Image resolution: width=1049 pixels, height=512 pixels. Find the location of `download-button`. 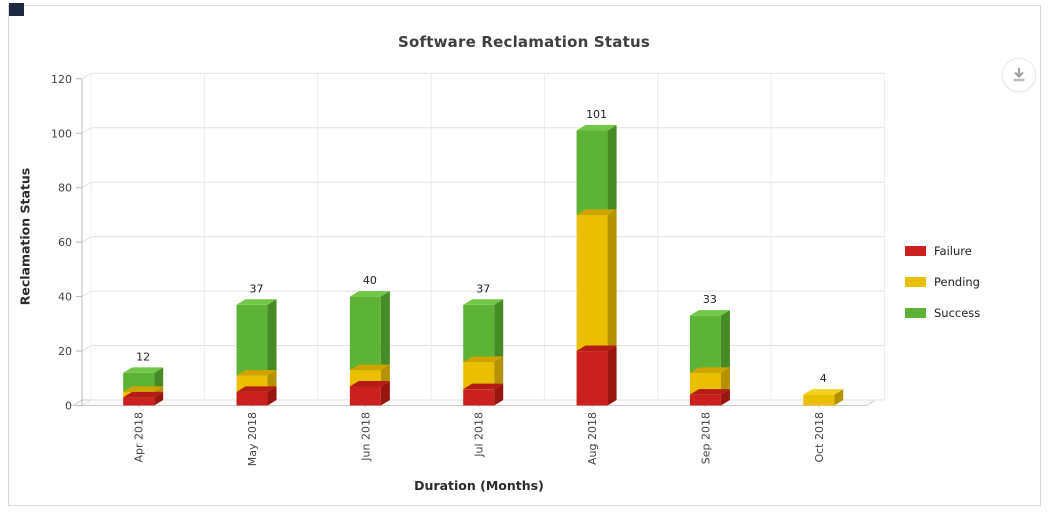

download-button is located at coordinates (1019, 75).